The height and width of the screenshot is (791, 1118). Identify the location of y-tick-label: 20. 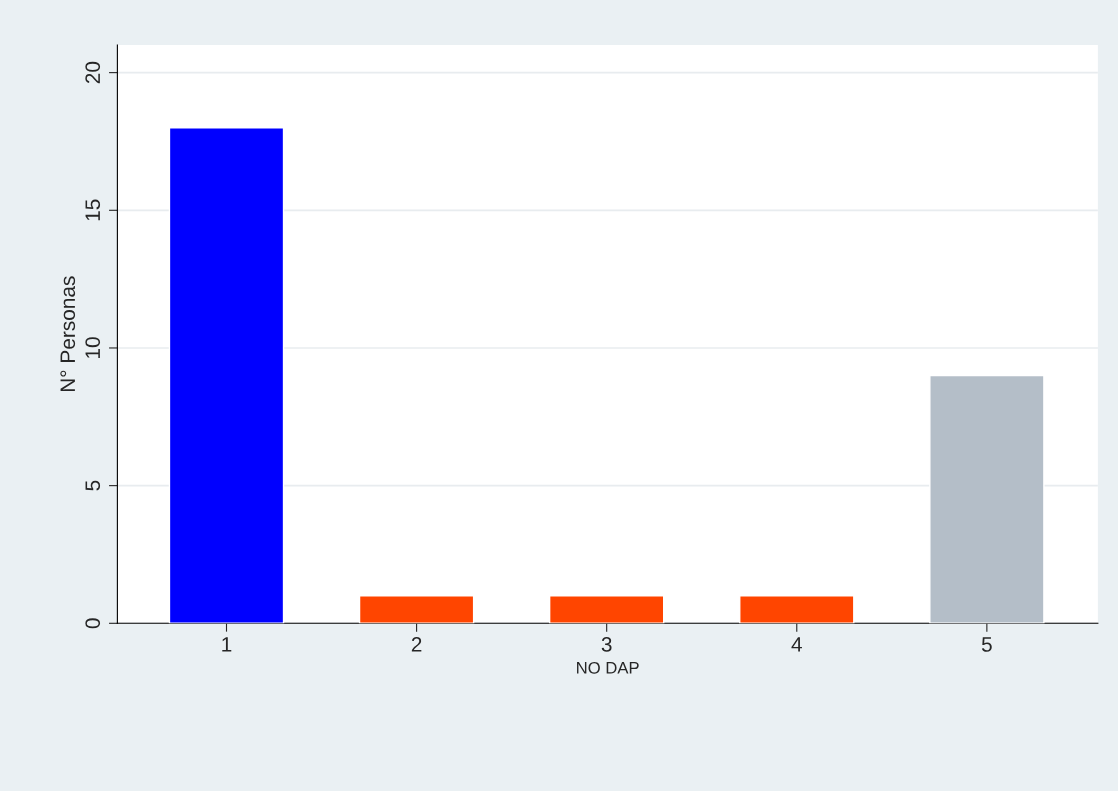
(93, 72).